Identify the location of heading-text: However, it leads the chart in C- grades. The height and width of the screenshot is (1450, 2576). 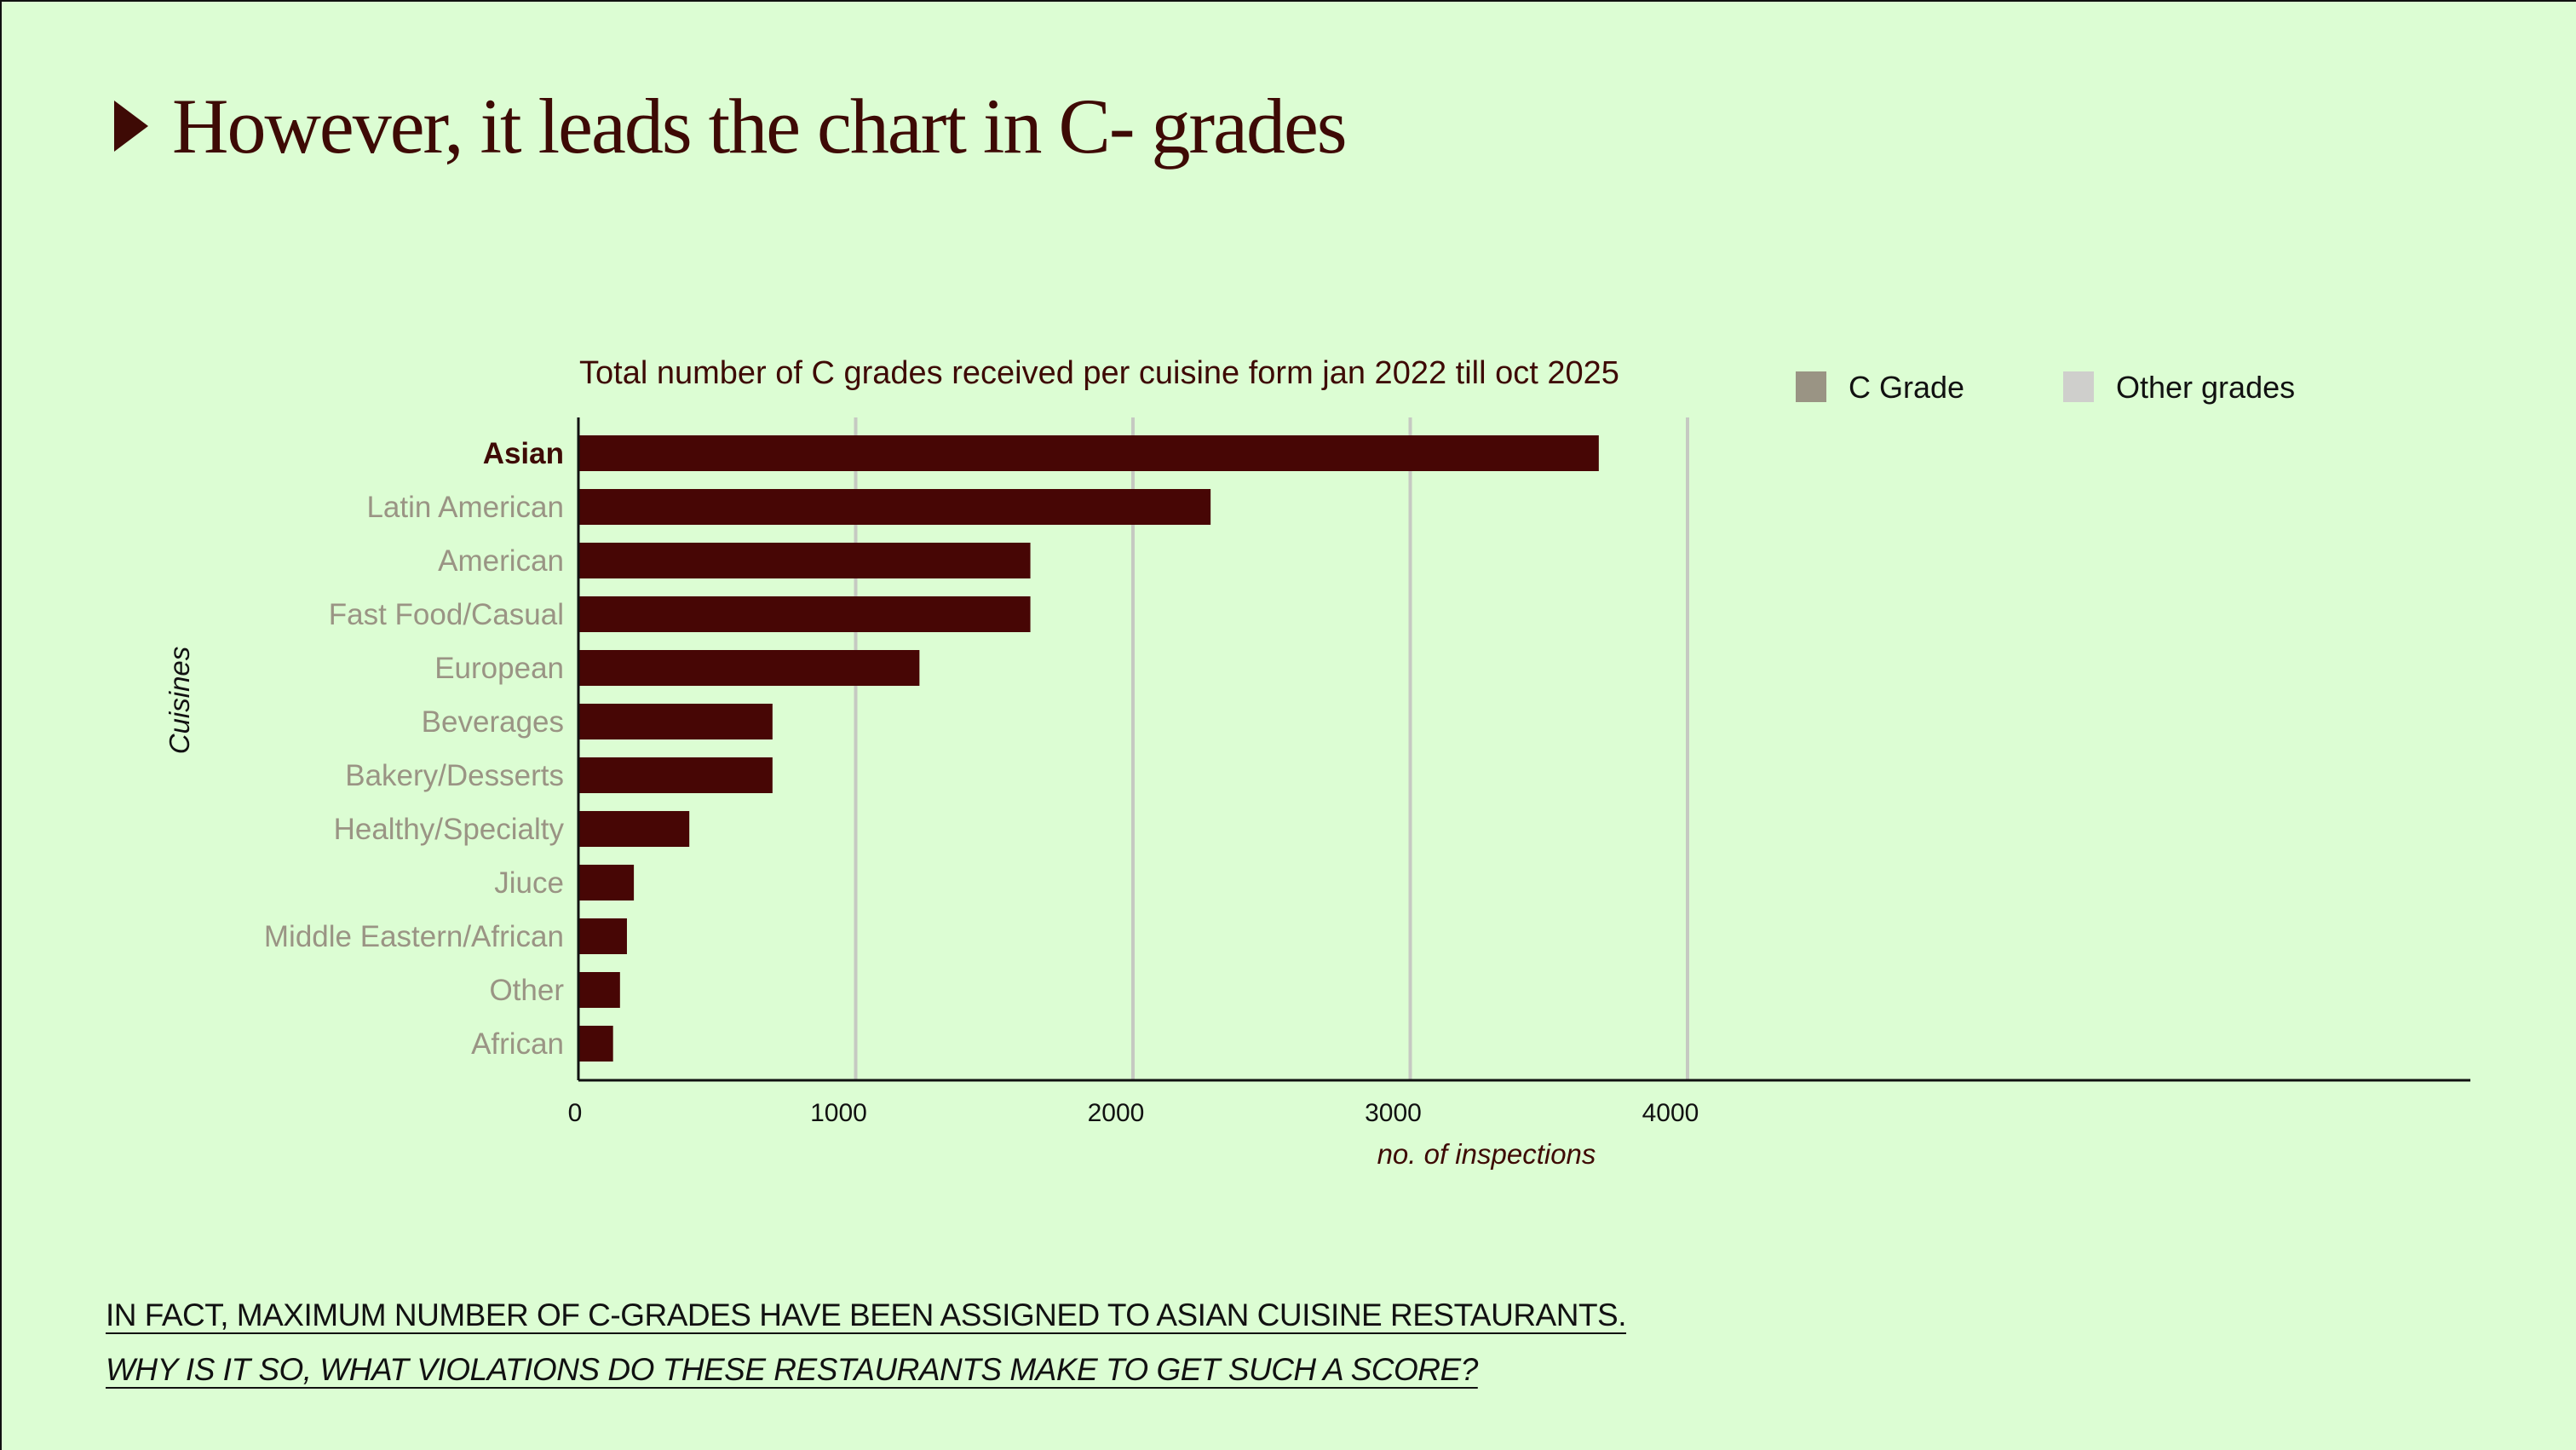
(760, 126).